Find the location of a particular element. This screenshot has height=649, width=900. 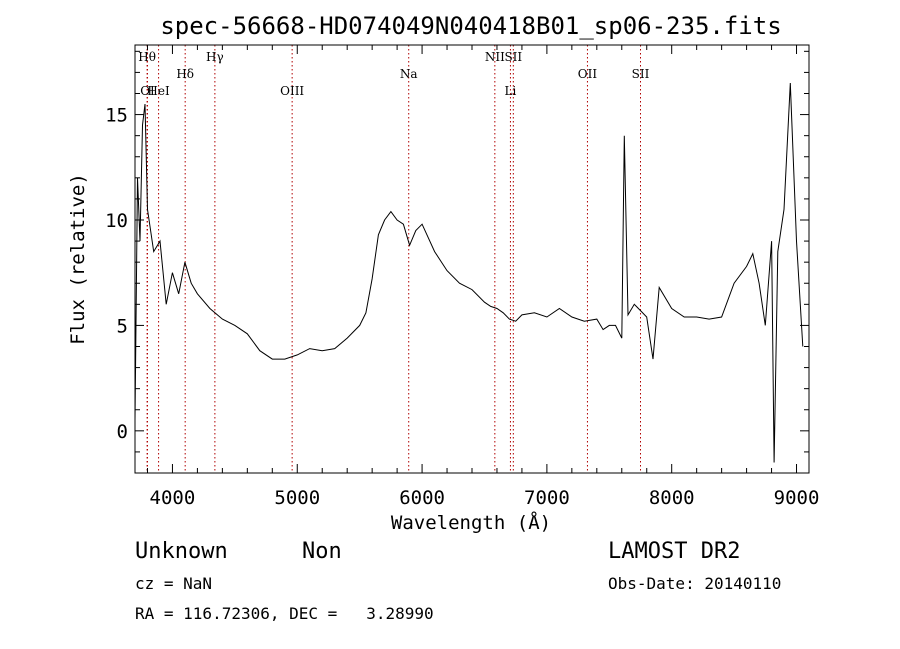

object-subclass: Non is located at coordinates (322, 551).